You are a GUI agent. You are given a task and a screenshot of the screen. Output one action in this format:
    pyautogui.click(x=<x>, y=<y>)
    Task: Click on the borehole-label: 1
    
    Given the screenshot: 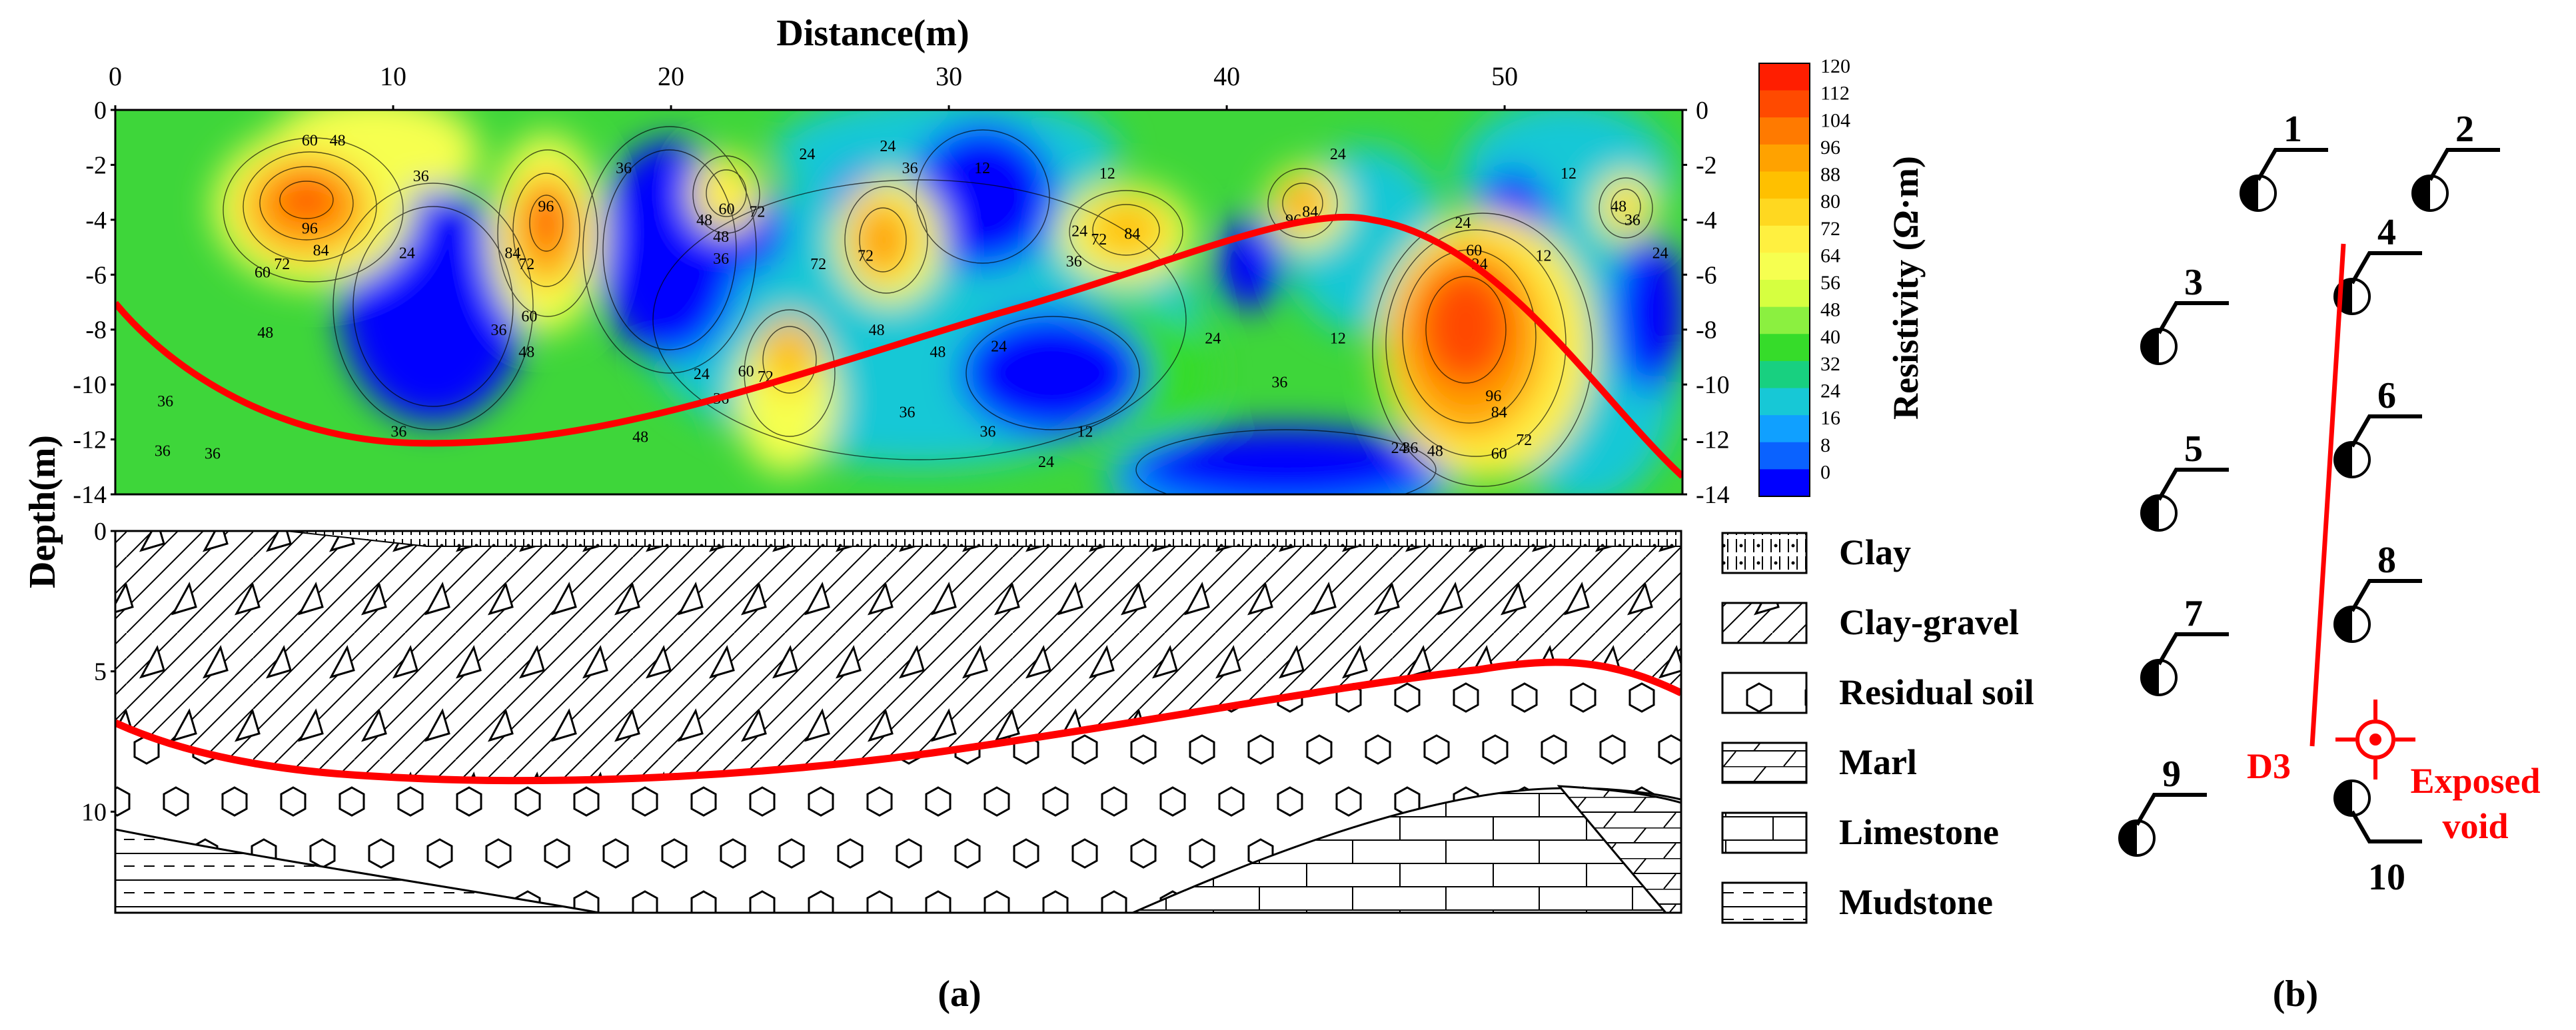 What is the action you would take?
    pyautogui.click(x=2293, y=129)
    